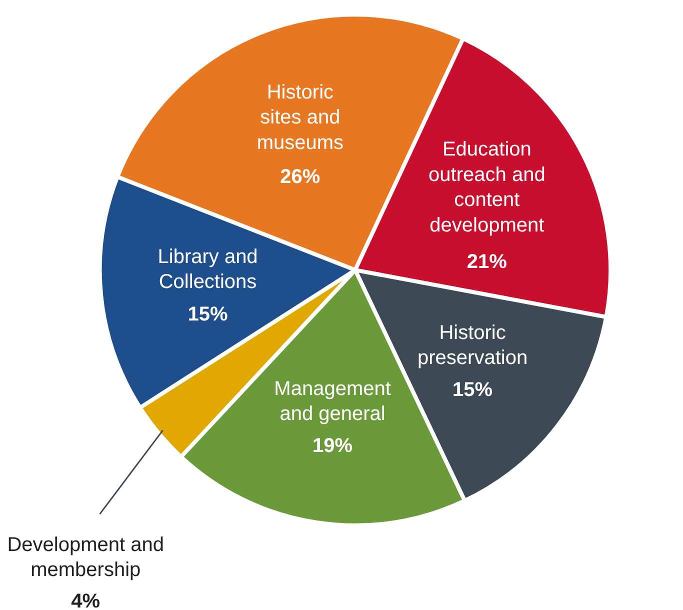 This screenshot has width=683, height=610. Describe the element at coordinates (208, 270) in the screenshot. I see `slice-label: Library and Collections` at that location.